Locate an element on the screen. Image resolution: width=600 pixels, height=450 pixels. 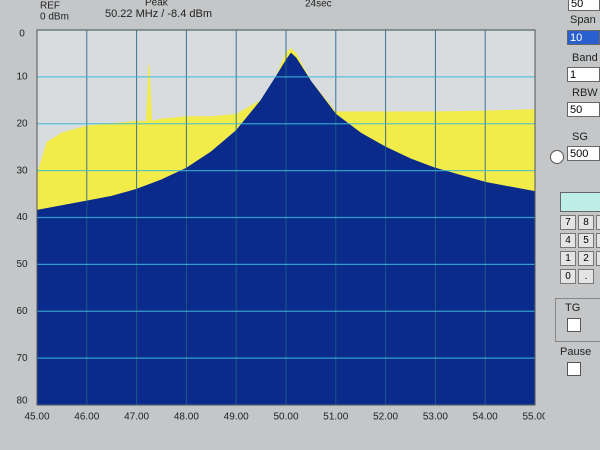
keypad-key: 1 is located at coordinates (568, 258).